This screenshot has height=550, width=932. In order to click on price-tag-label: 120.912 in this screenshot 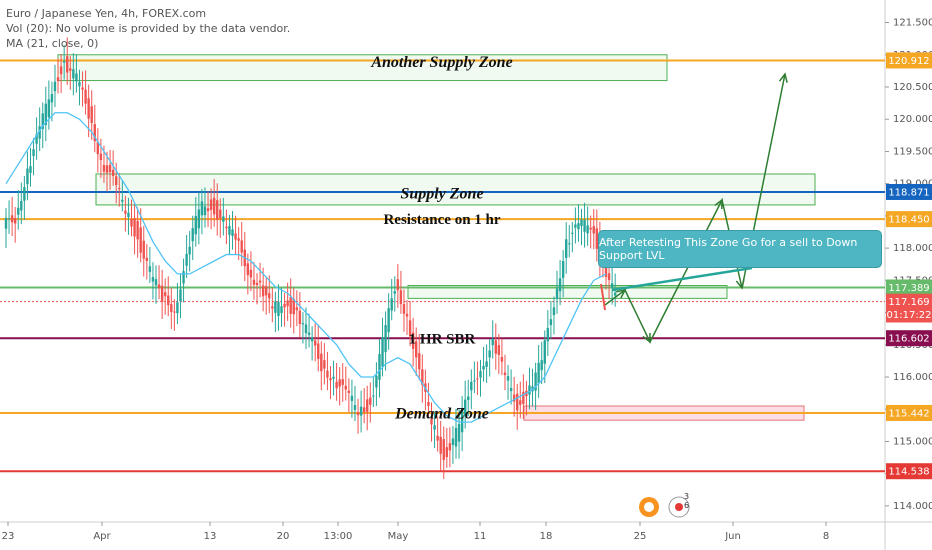, I will do `click(908, 61)`.